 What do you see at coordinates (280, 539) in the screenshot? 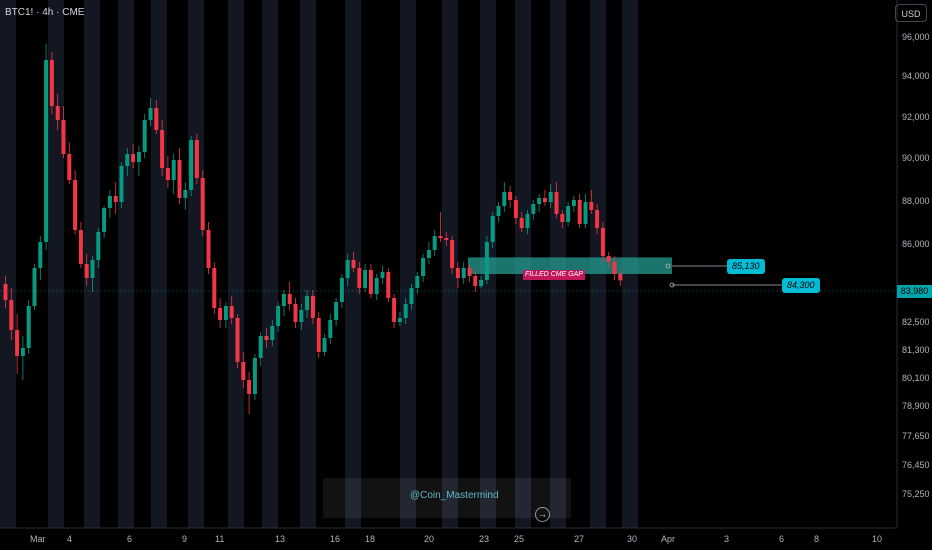
I see `x-tick-label: 13` at bounding box center [280, 539].